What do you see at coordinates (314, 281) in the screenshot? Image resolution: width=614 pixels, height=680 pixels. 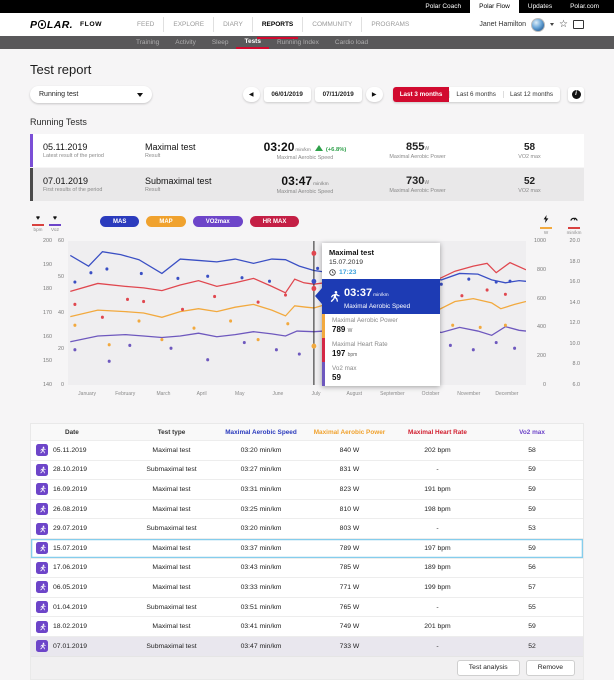 I see `selected-point-mas` at bounding box center [314, 281].